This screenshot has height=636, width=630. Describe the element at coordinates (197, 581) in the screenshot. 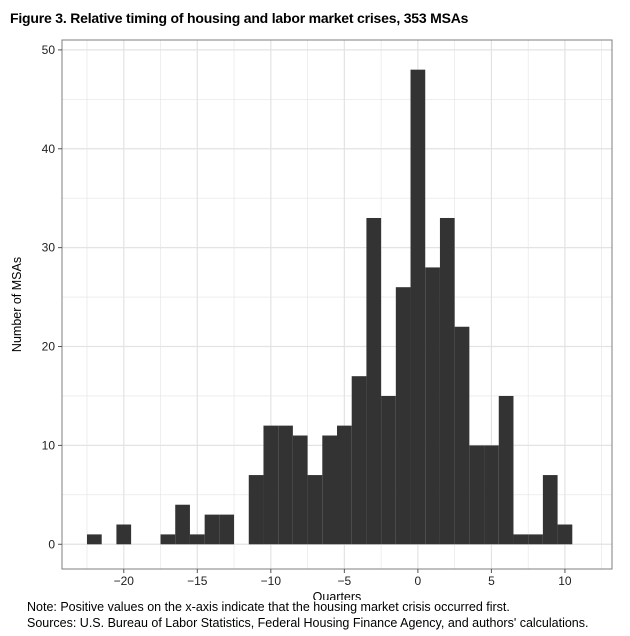

I see `x-tick-label: −15` at that location.